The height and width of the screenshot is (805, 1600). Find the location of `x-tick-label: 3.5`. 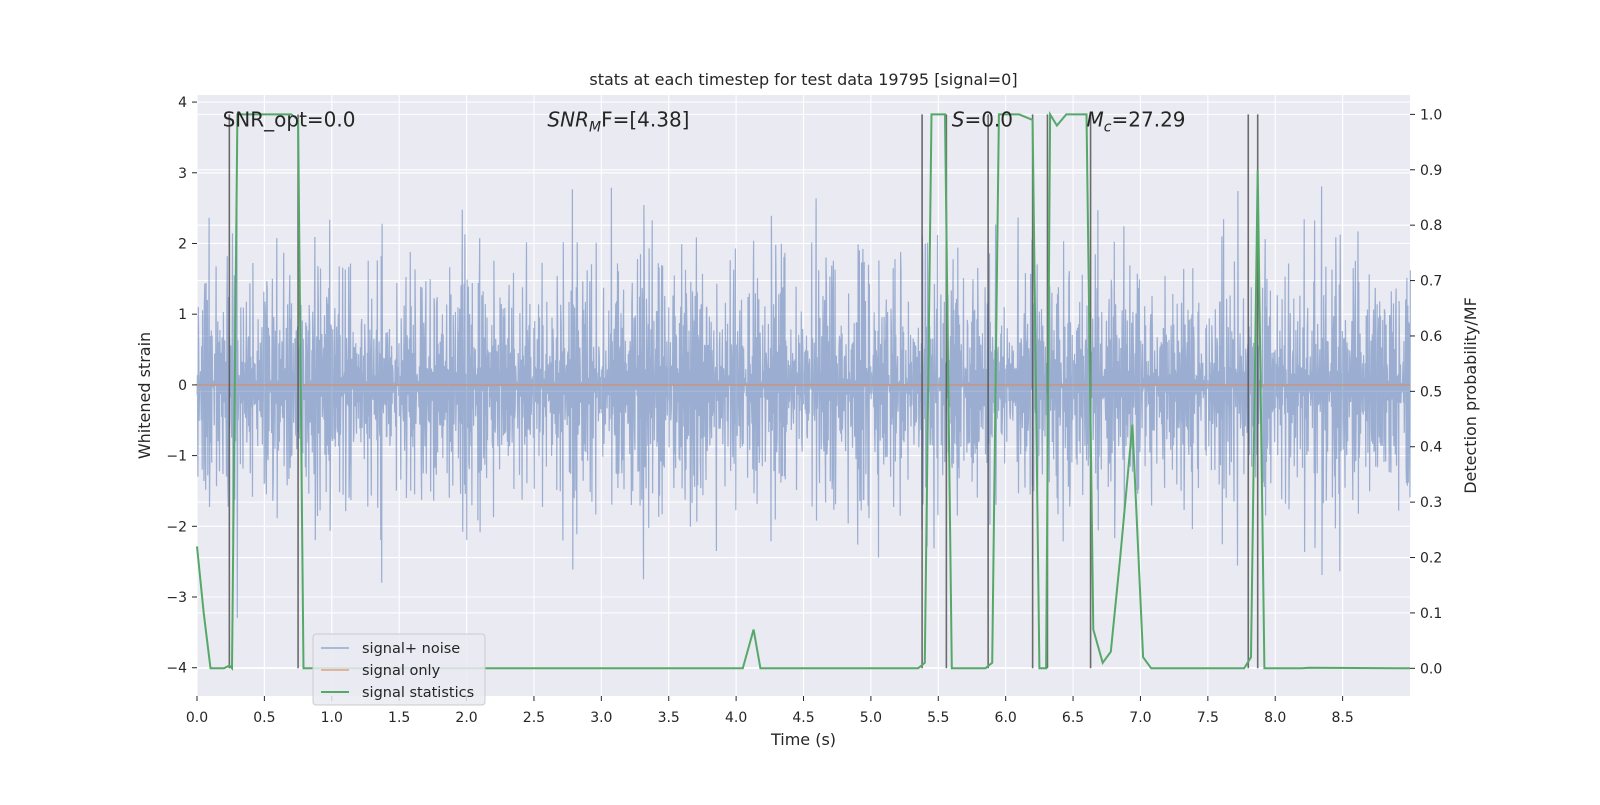

x-tick-label: 3.5 is located at coordinates (669, 718).